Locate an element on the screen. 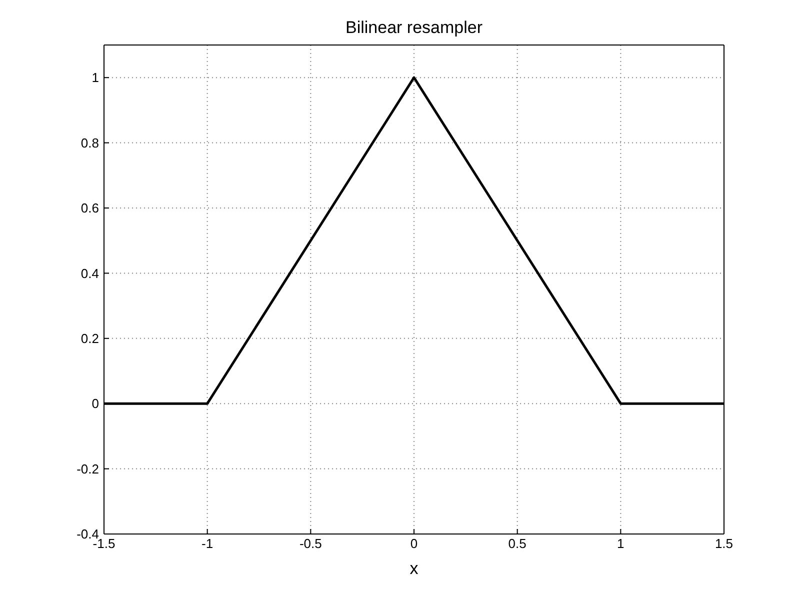 The image size is (800, 600). x-tick-label: 1.5 is located at coordinates (724, 544).